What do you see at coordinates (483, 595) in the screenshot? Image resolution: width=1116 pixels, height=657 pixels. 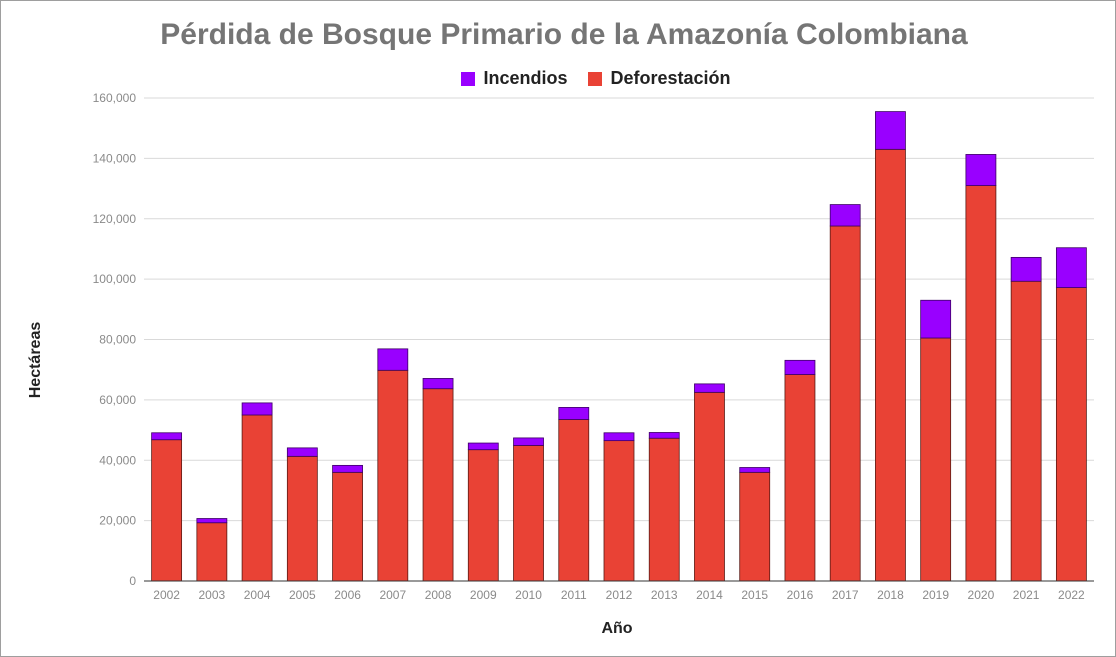 I see `x-tick-label: 2009` at bounding box center [483, 595].